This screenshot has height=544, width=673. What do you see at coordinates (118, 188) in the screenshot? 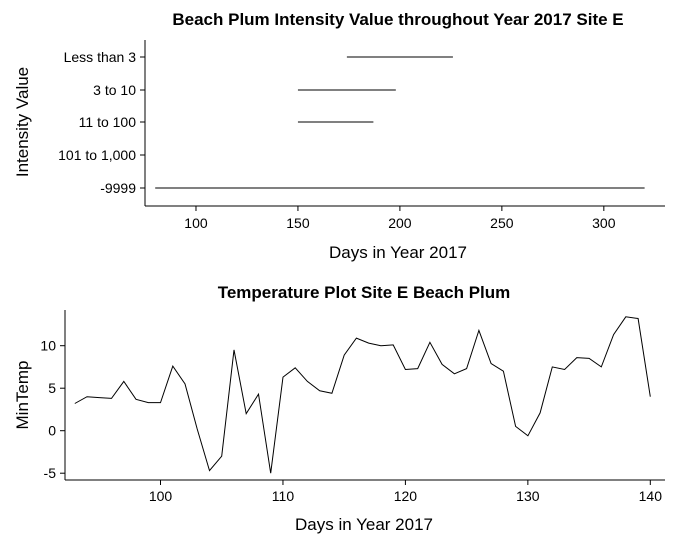
I see `chart1-y-tick-label: -9999` at bounding box center [118, 188].